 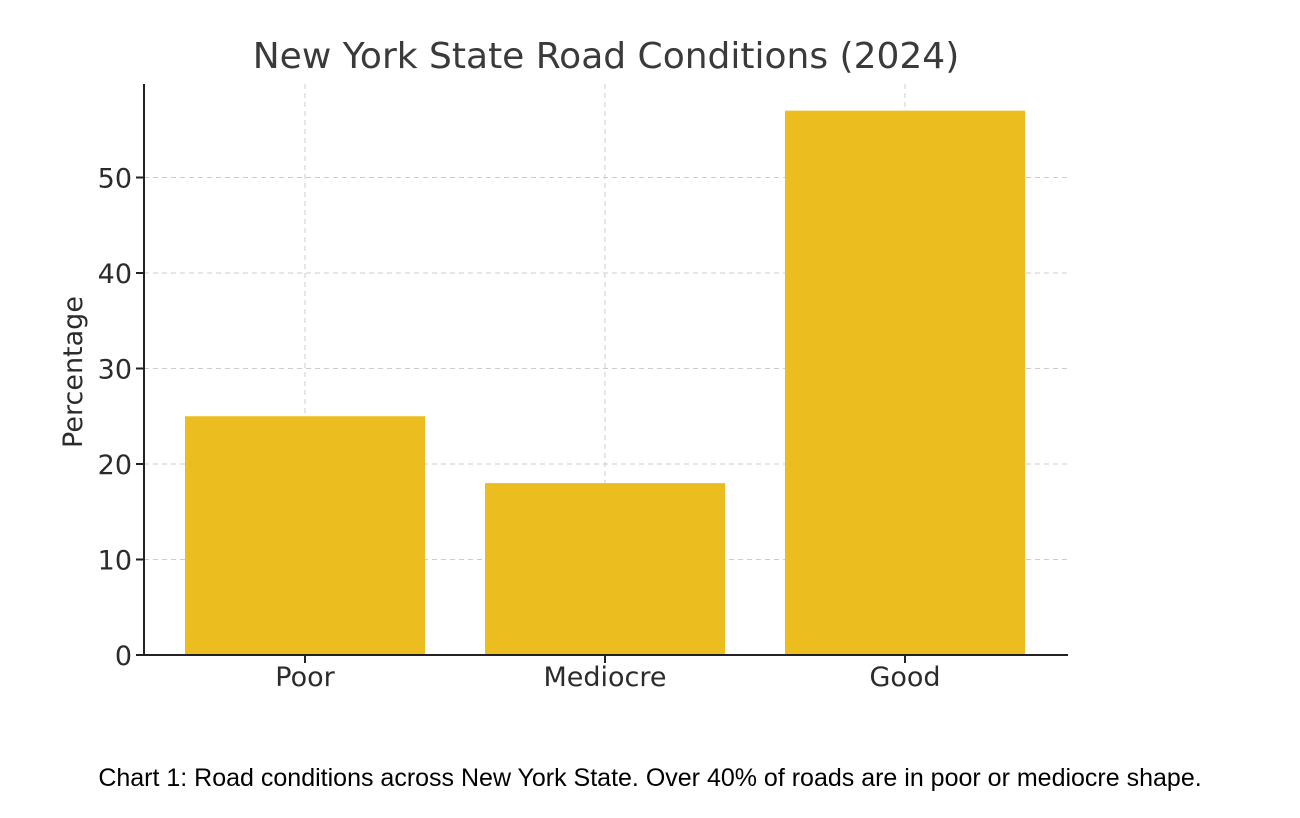 I want to click on x-tick-label-mediocre: Mediocre, so click(x=604, y=677).